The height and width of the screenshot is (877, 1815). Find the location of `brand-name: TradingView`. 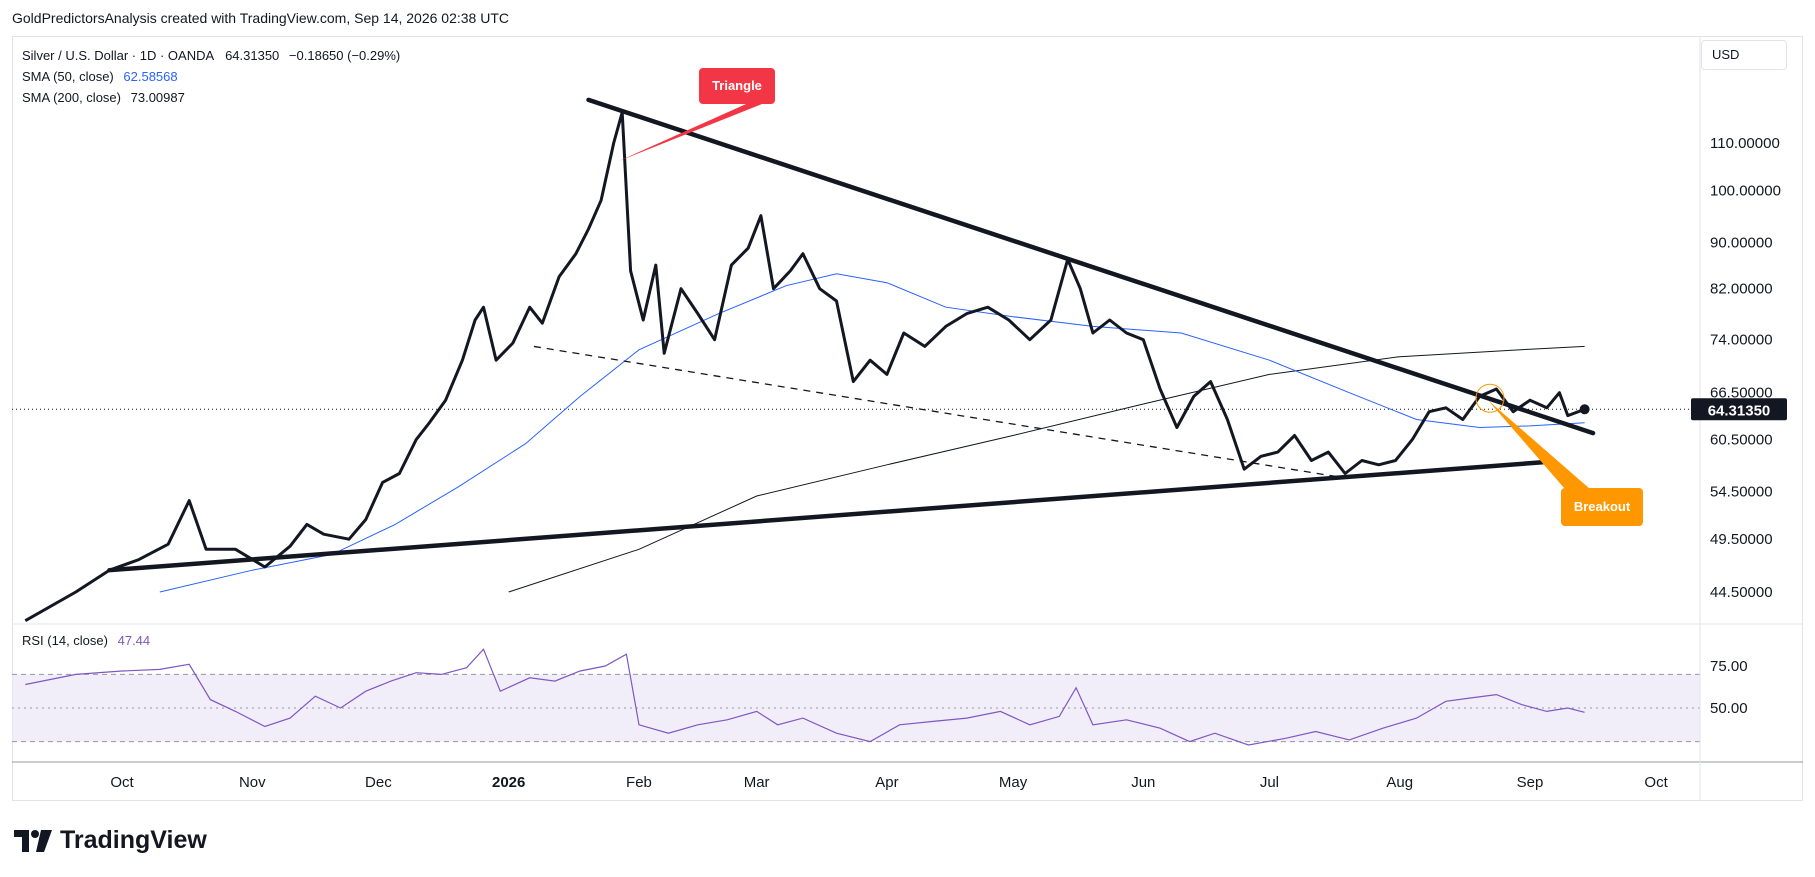

brand-name: TradingView is located at coordinates (133, 840).